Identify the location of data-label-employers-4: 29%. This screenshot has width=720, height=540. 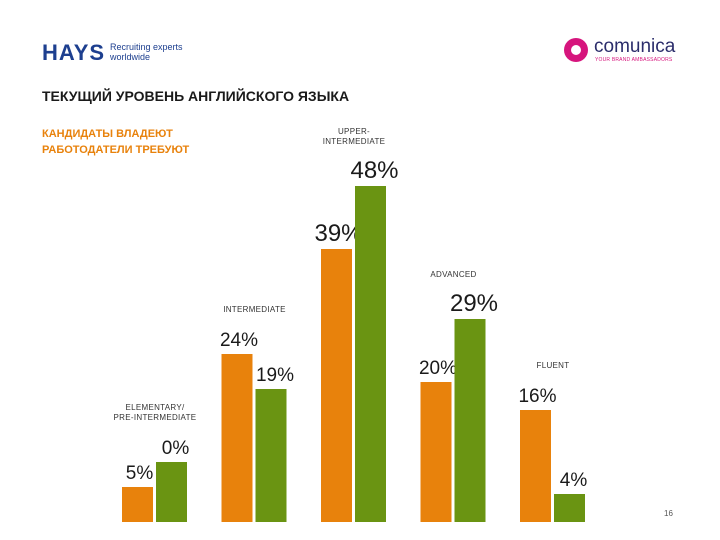
(474, 303).